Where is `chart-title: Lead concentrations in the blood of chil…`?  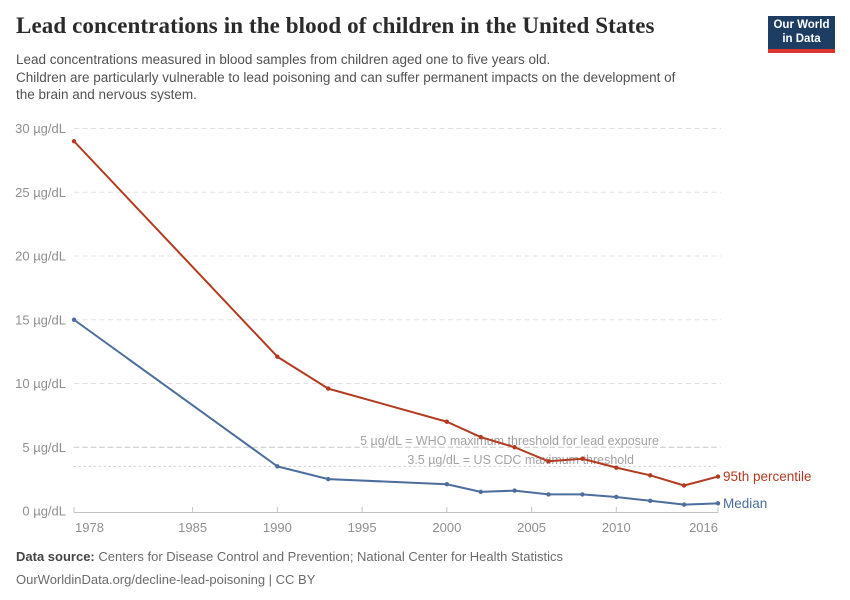 chart-title: Lead concentrations in the blood of chil… is located at coordinates (335, 25).